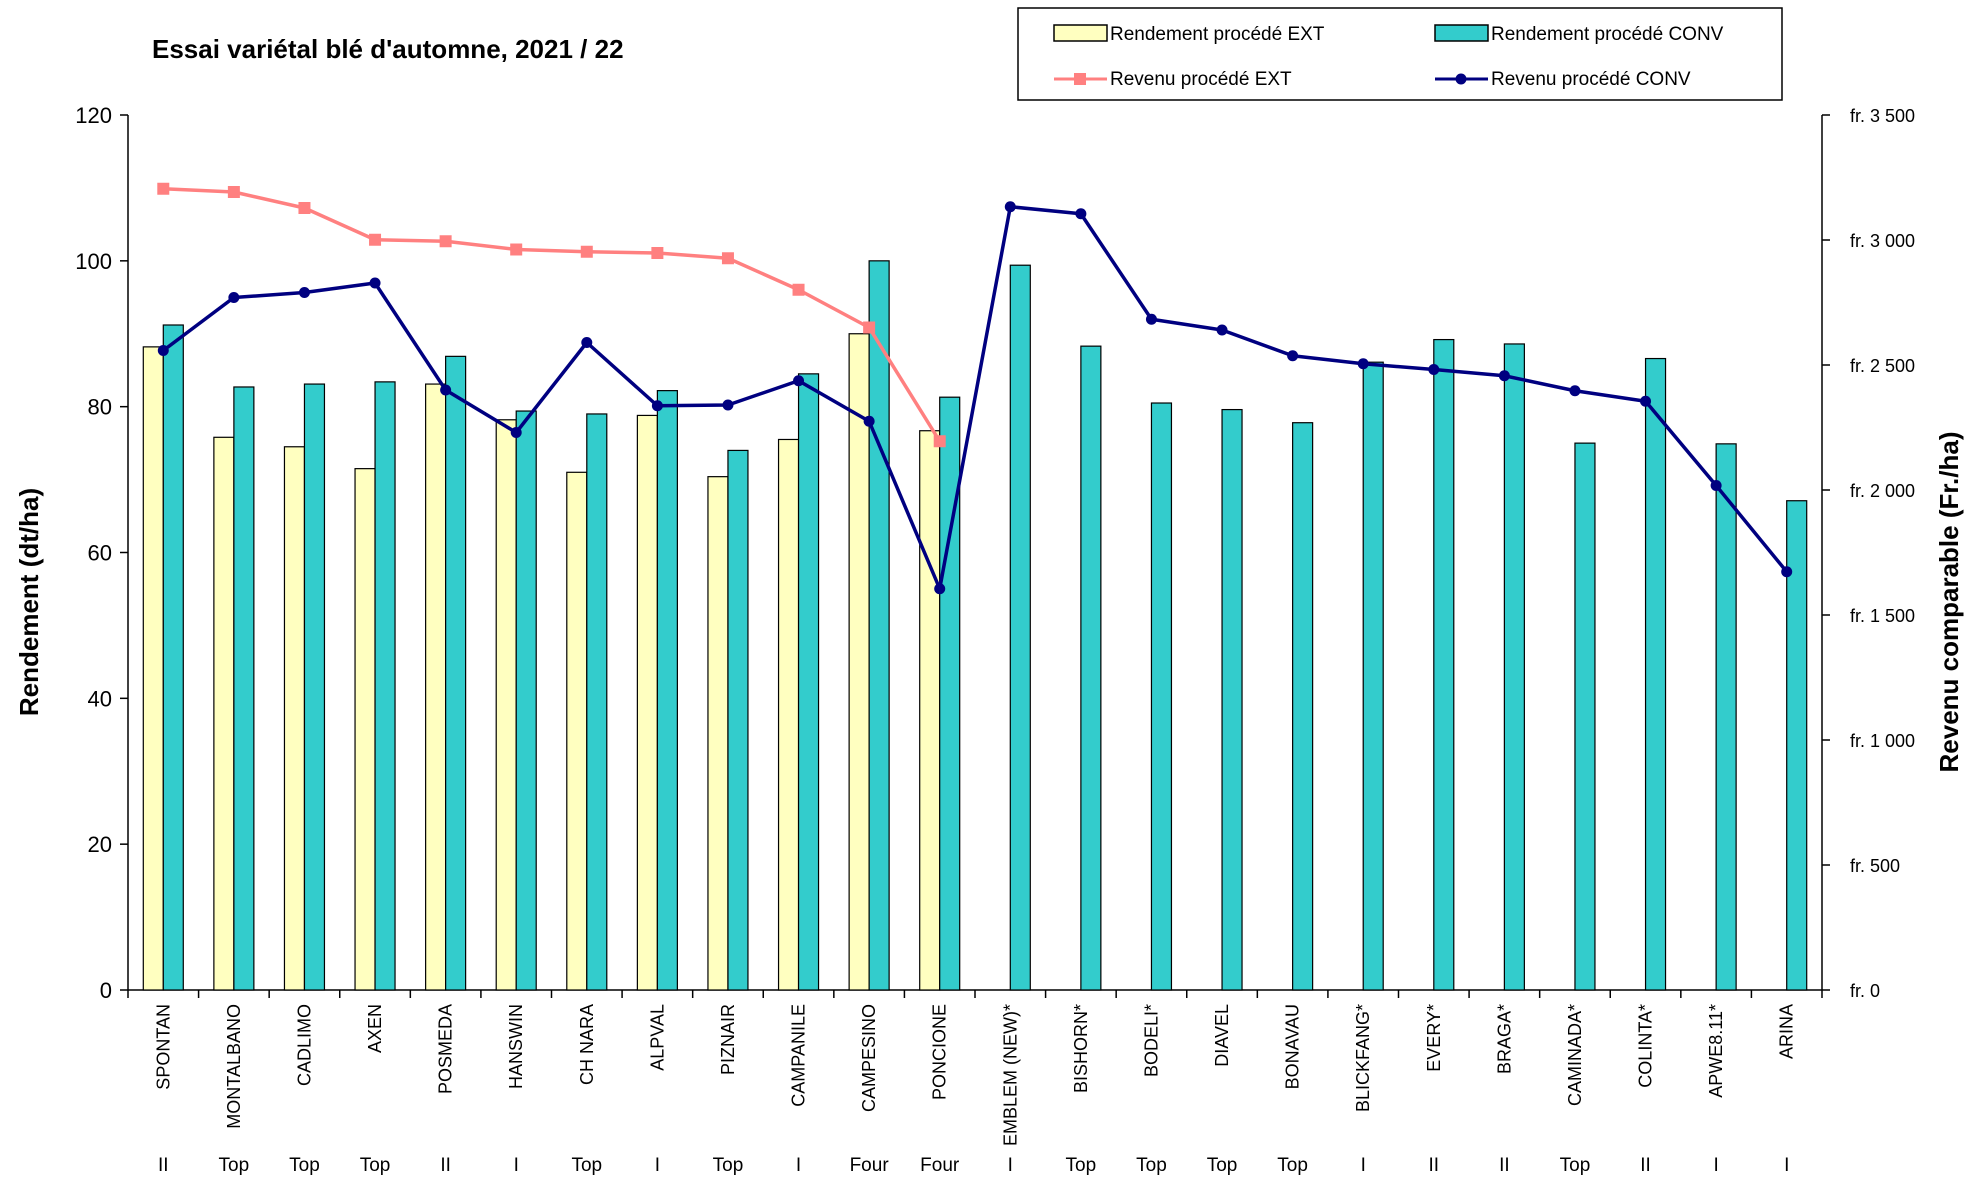  Describe the element at coordinates (516, 1046) in the screenshot. I see `x-tick-label: HANSWIN` at that location.